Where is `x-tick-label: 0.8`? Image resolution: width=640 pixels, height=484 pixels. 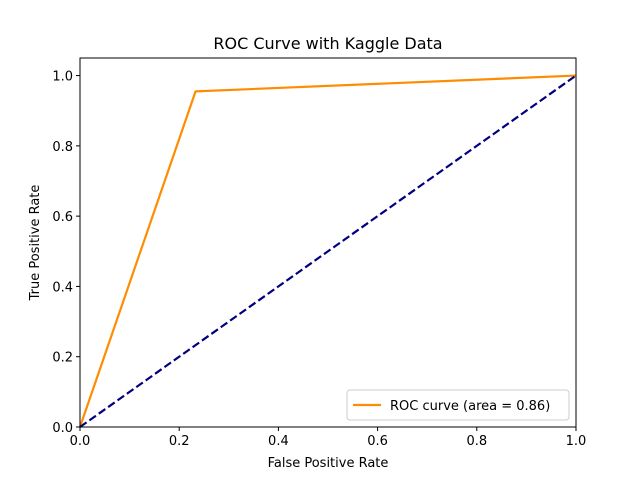 x-tick-label: 0.8 is located at coordinates (476, 441).